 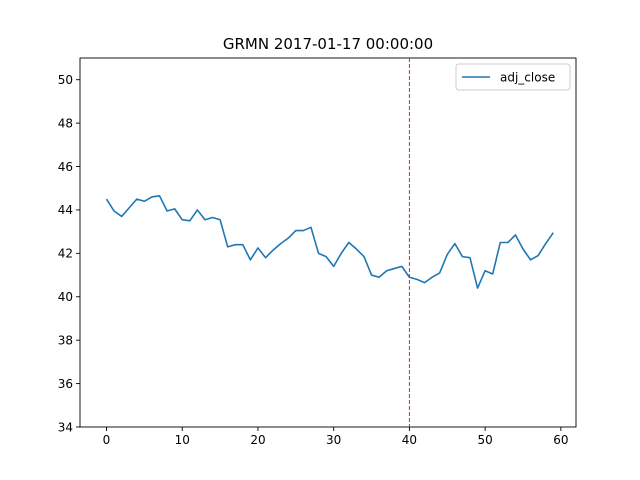 I want to click on x-tick-label: 60, so click(x=560, y=440).